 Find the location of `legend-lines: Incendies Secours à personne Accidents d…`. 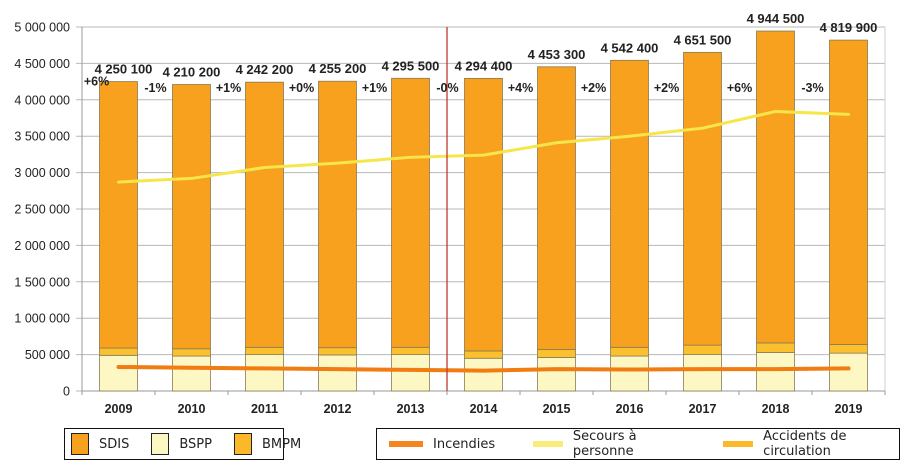

legend-lines: Incendies Secours à personne Accidents d… is located at coordinates (638, 444).